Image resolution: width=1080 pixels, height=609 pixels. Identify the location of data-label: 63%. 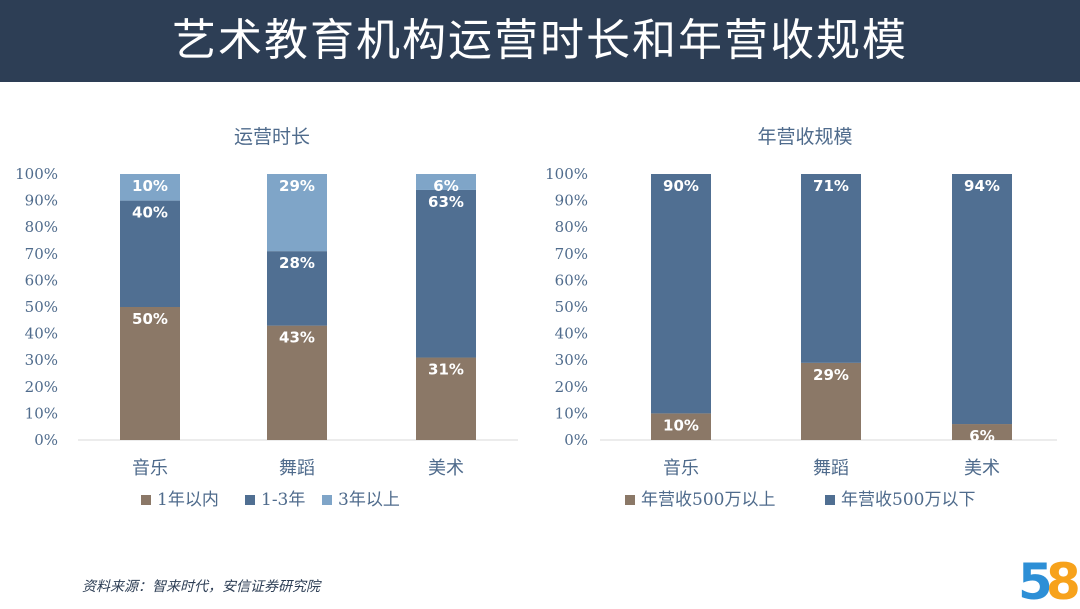
(446, 202).